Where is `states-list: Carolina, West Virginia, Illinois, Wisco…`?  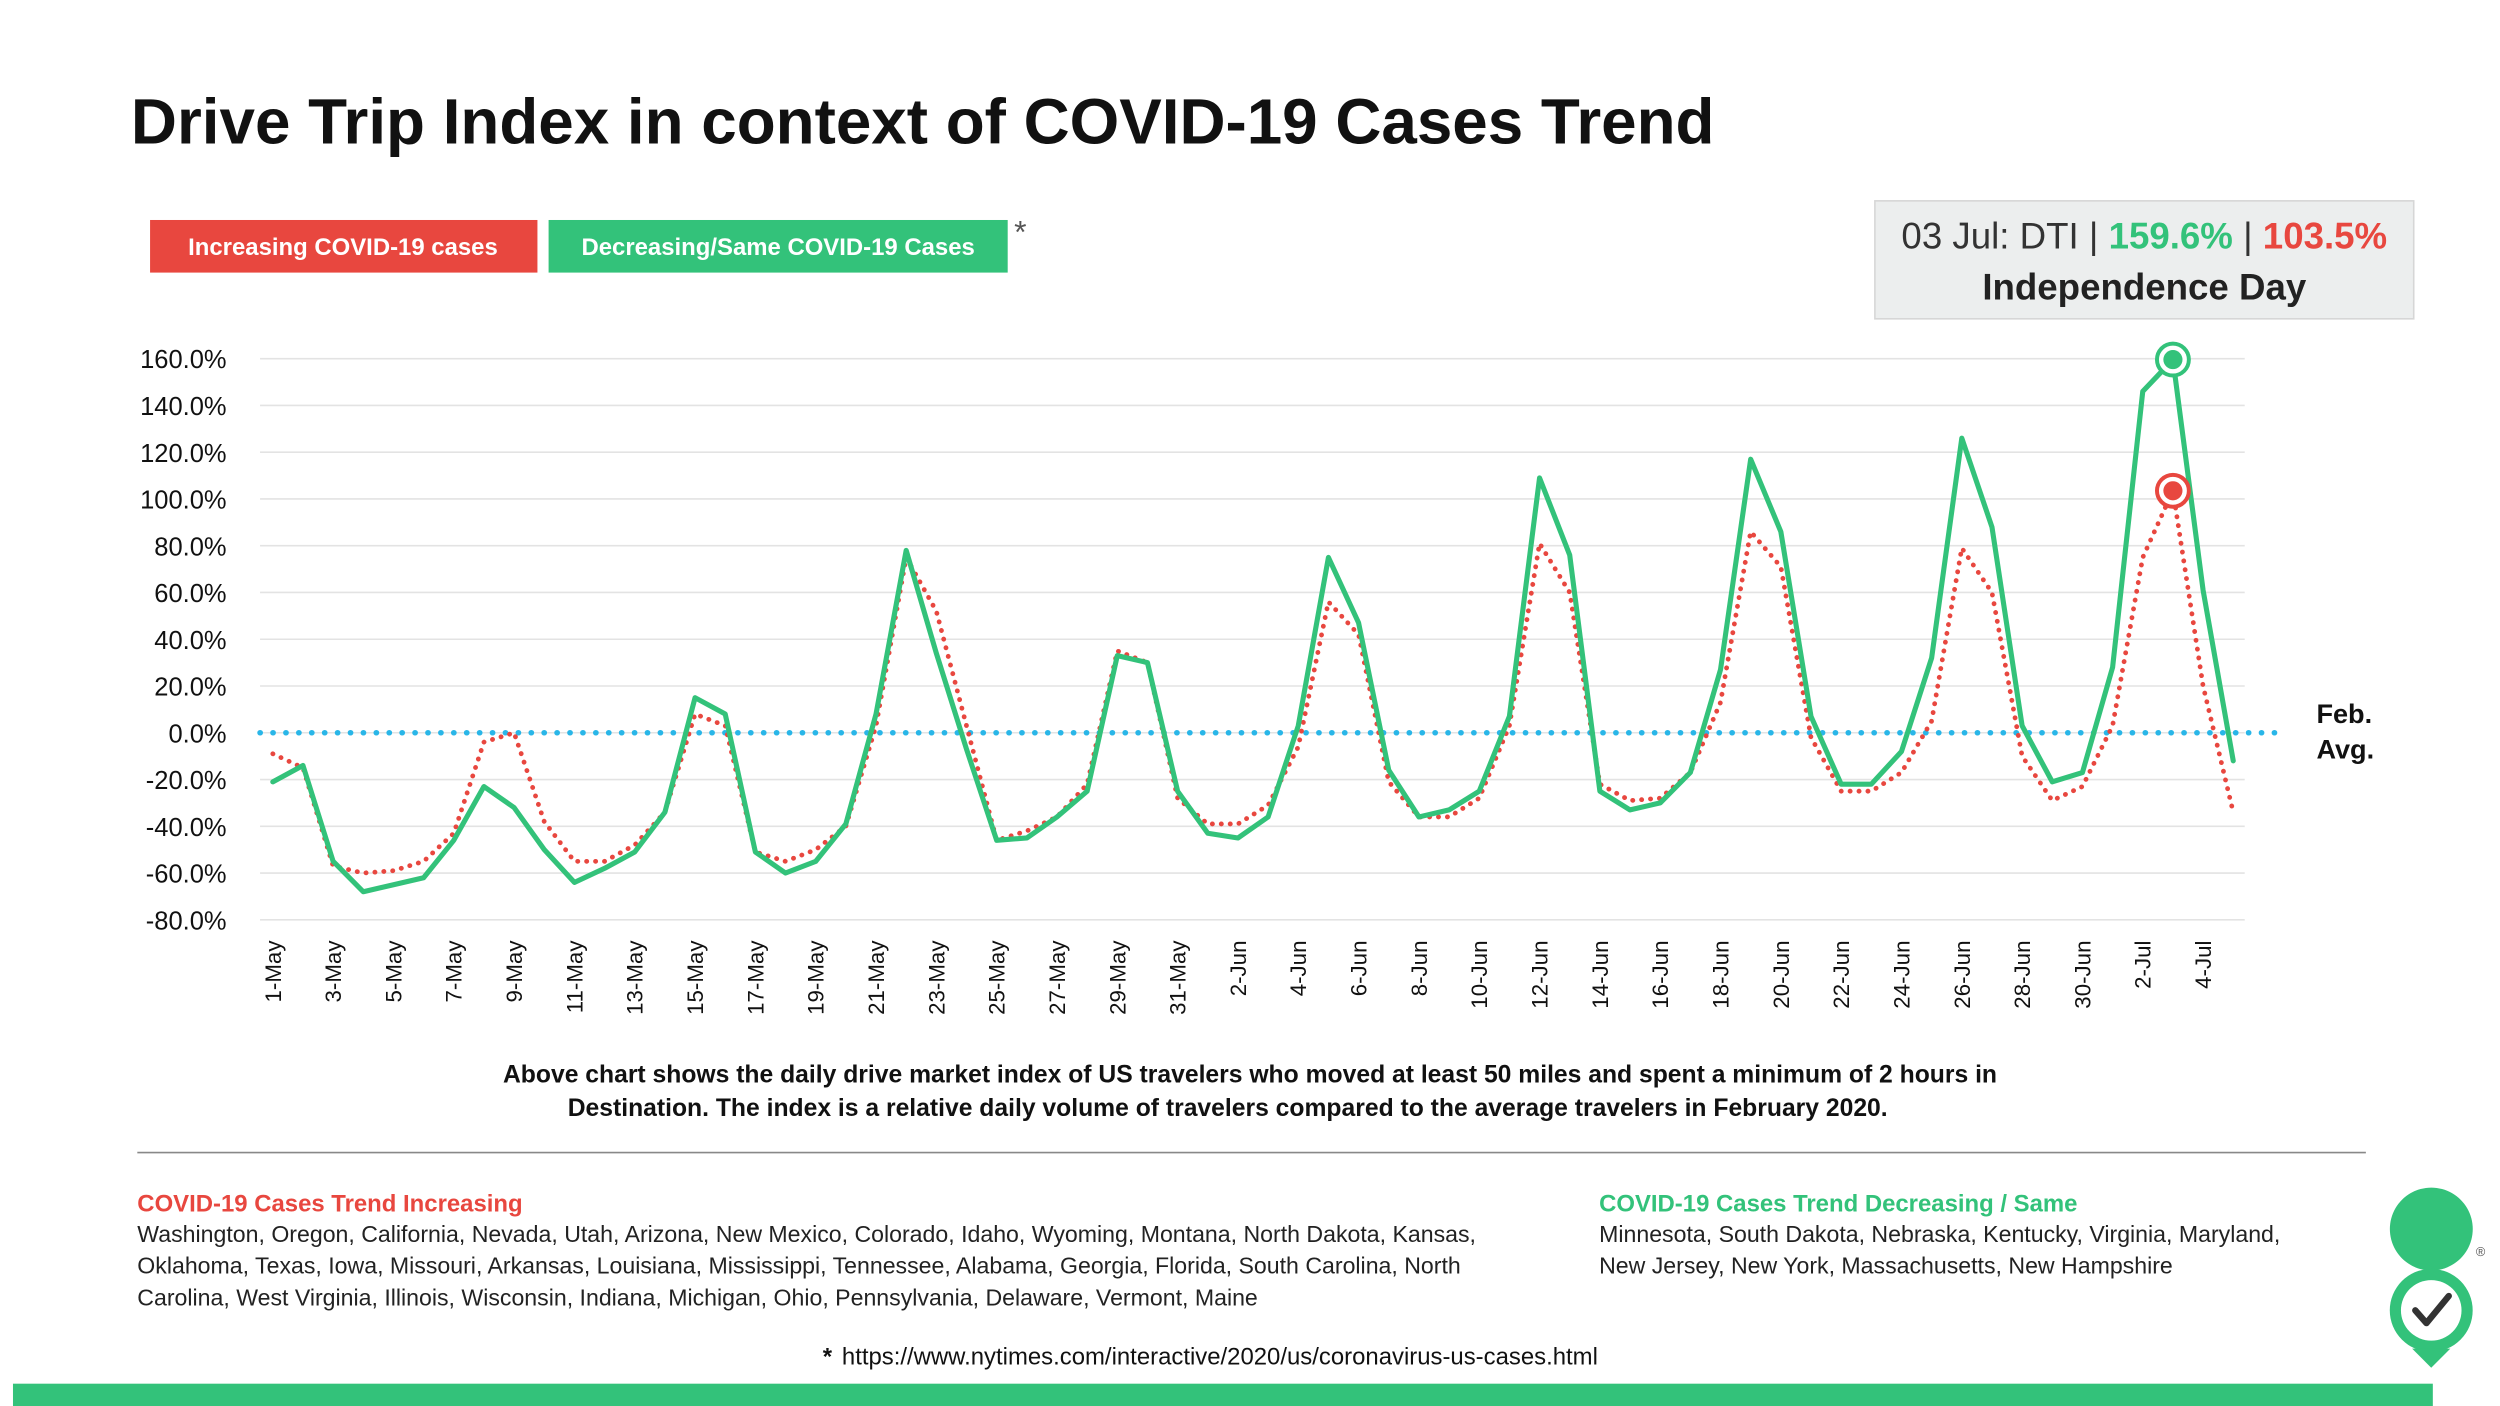 states-list: Carolina, West Virginia, Illinois, Wisco… is located at coordinates (697, 1298).